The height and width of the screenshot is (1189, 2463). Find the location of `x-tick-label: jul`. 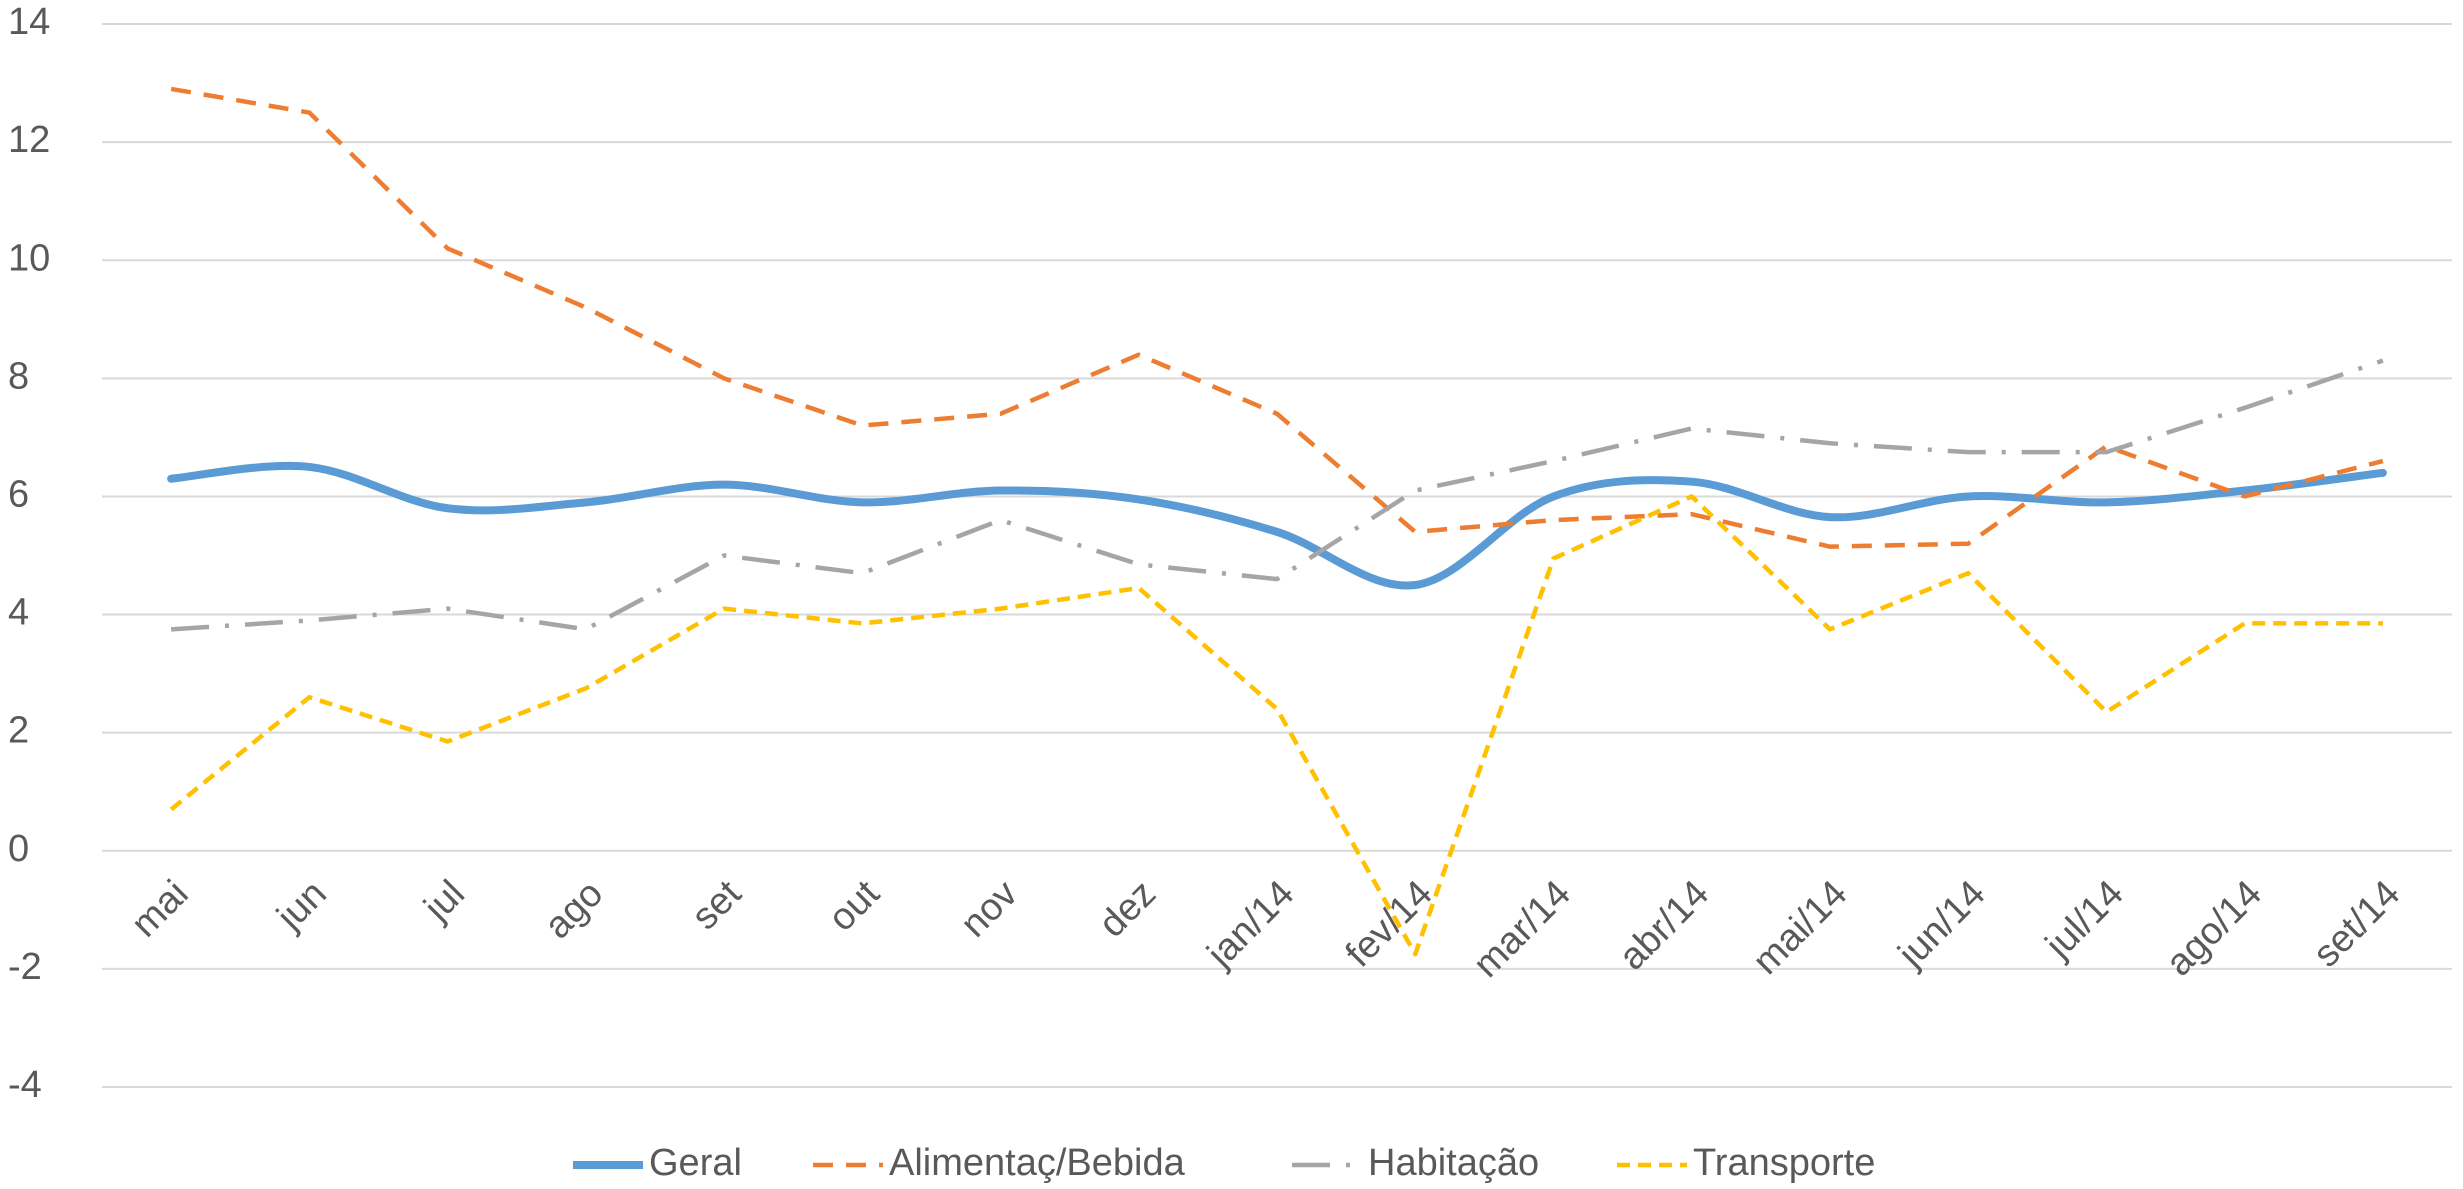

x-tick-label: jul is located at coordinates (444, 901).